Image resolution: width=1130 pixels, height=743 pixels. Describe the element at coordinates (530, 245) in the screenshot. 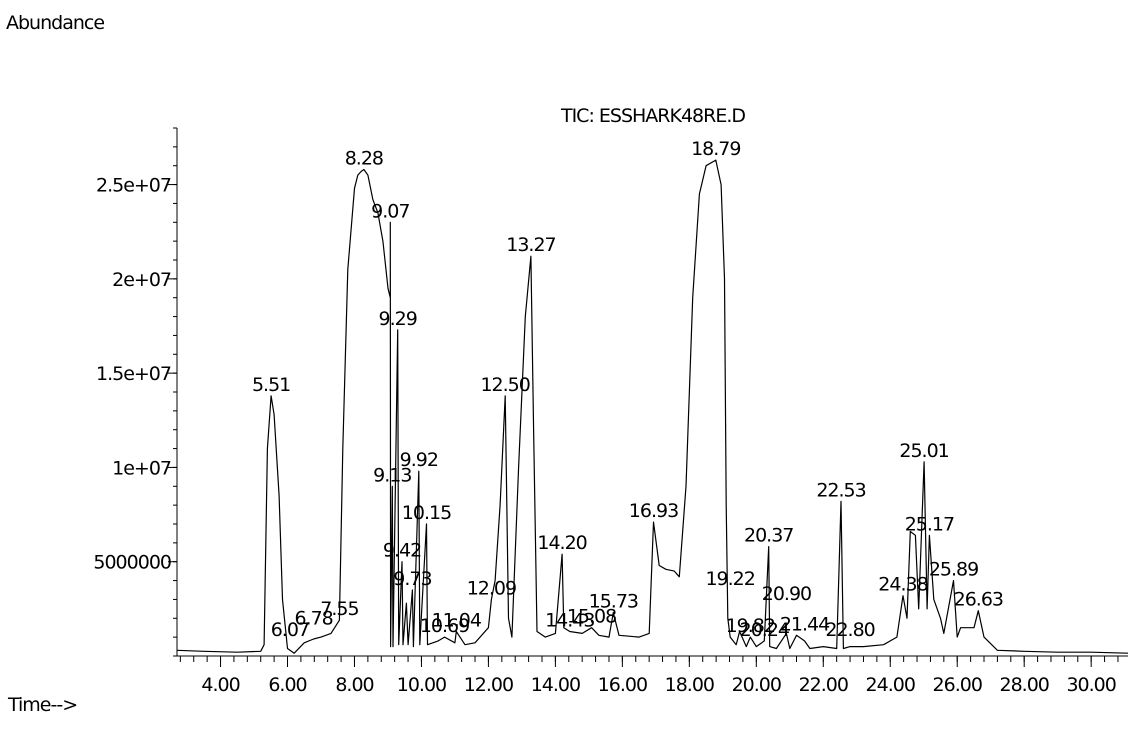

I see `peak-label: 13.27` at that location.